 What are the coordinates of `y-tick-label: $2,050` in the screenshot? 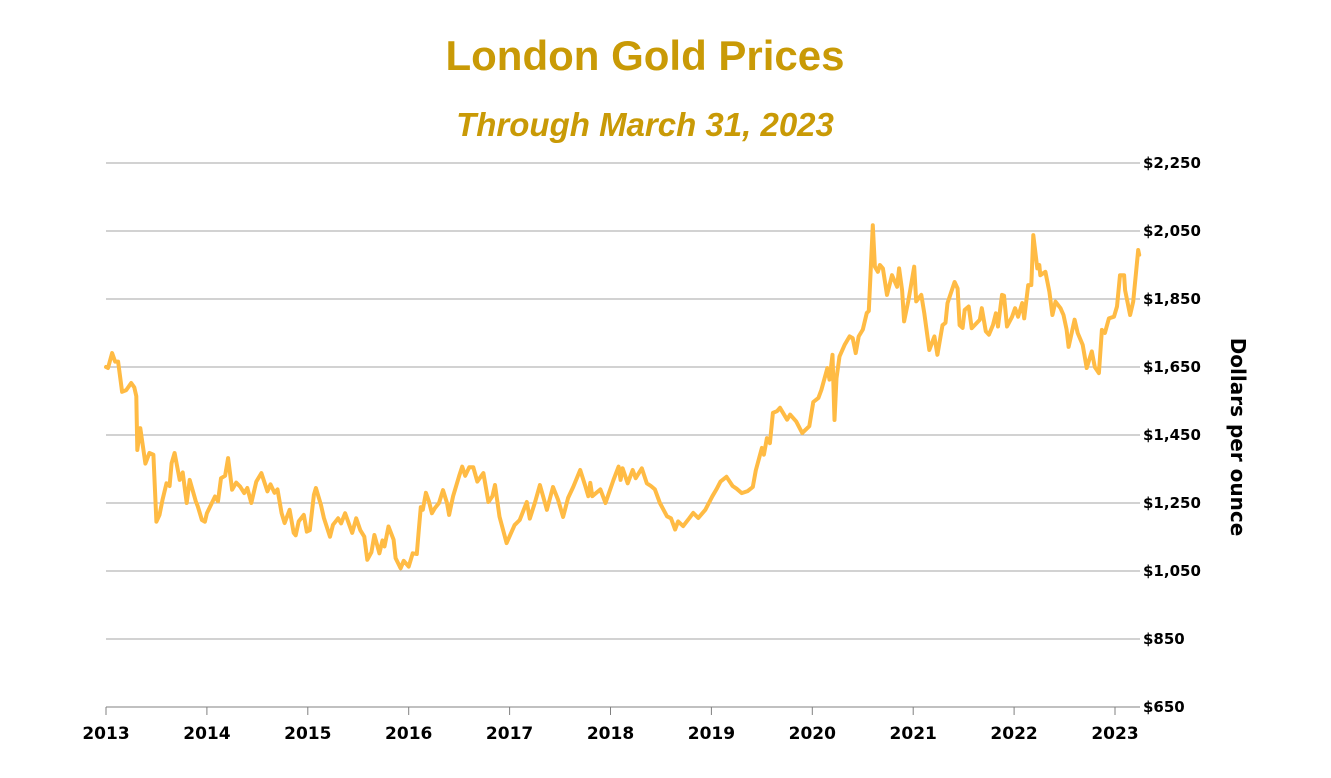 It's located at (1172, 231).